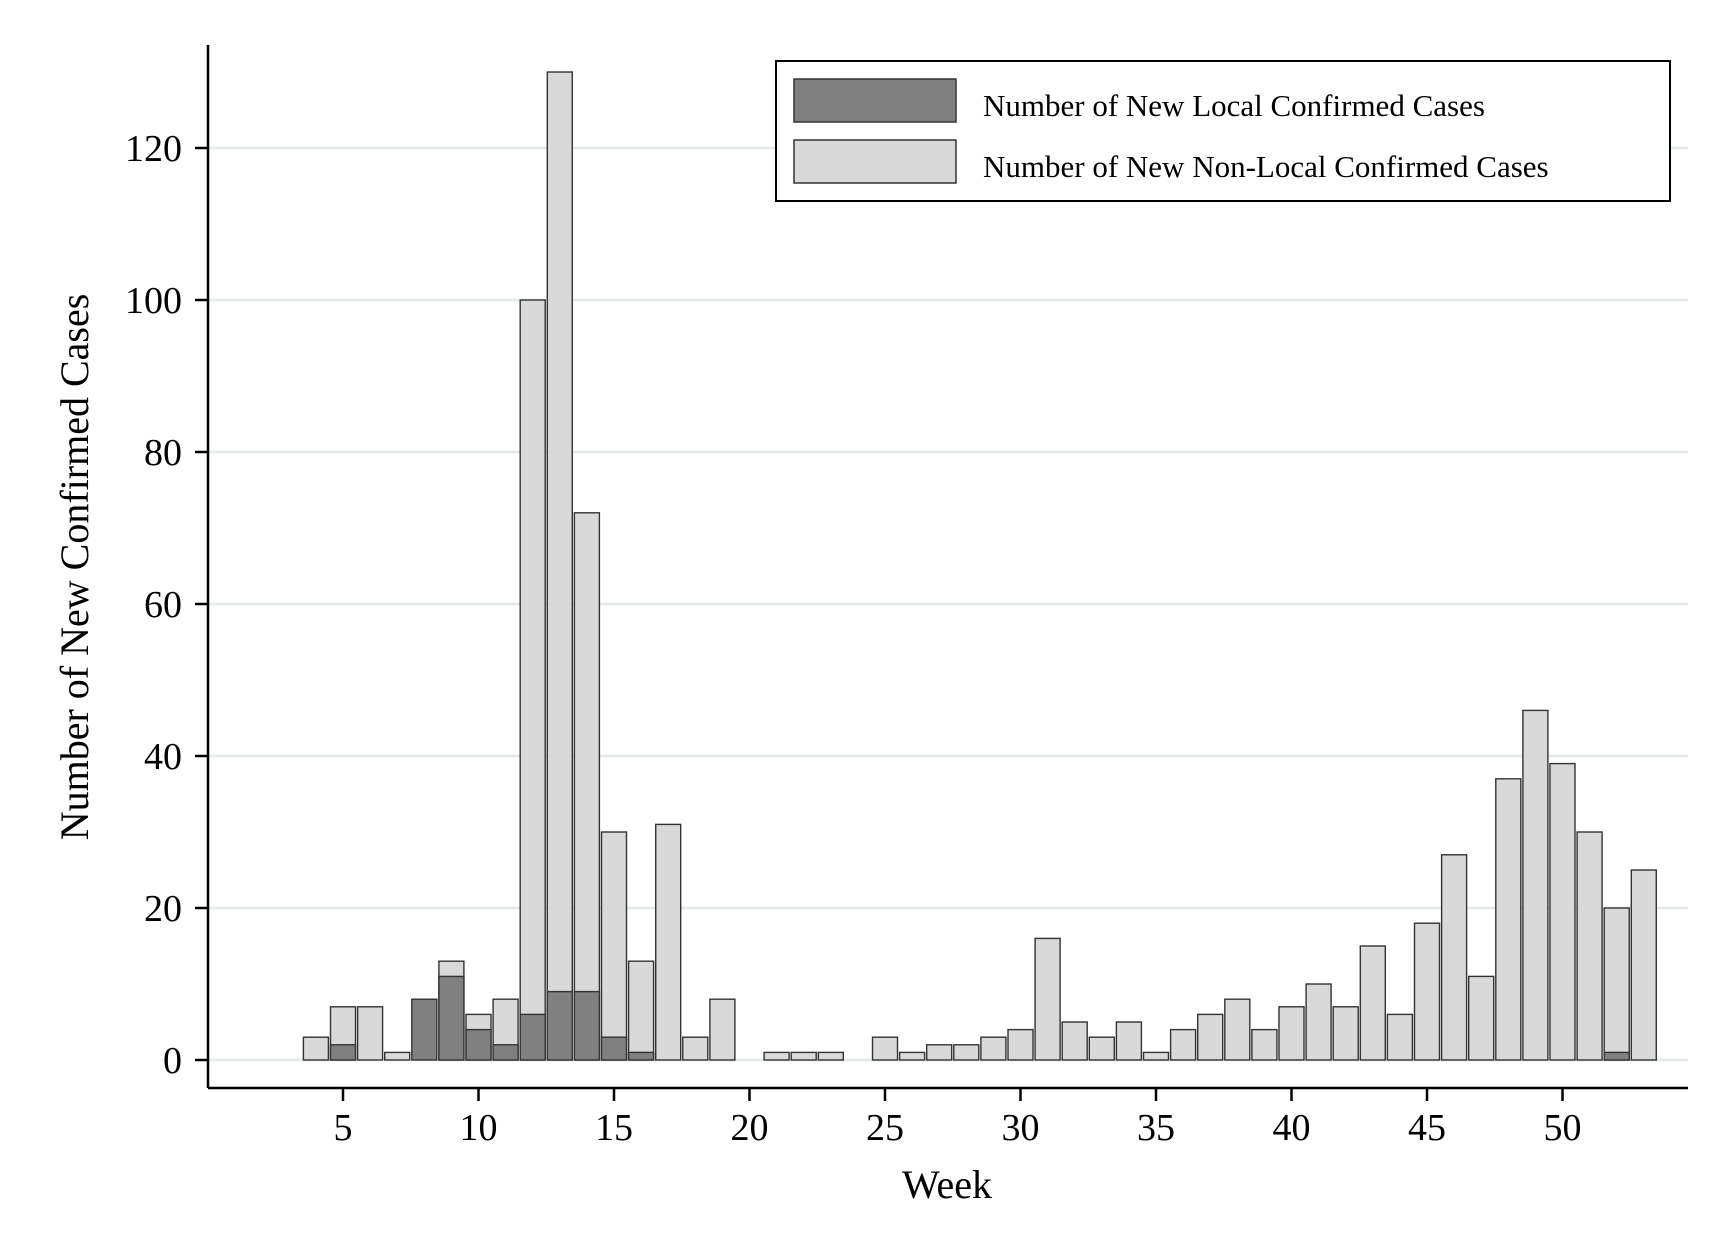  Describe the element at coordinates (1021, 1128) in the screenshot. I see `x-tick-label-30: 30` at that location.